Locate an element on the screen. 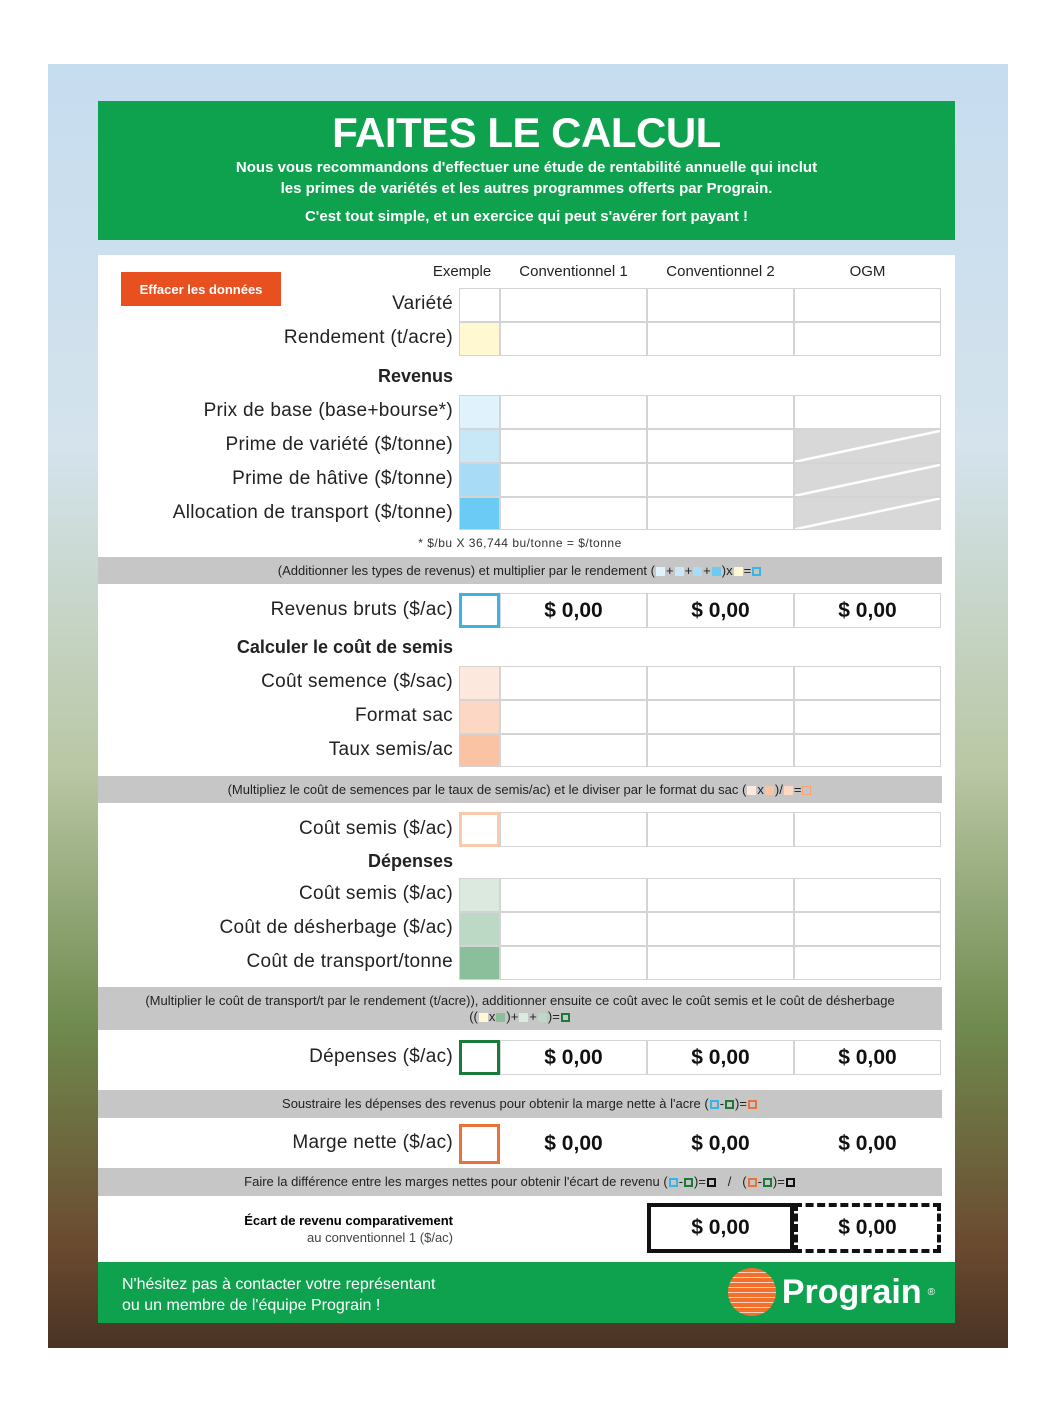  input-cell-cout_semence-ogm is located at coordinates (867, 683).